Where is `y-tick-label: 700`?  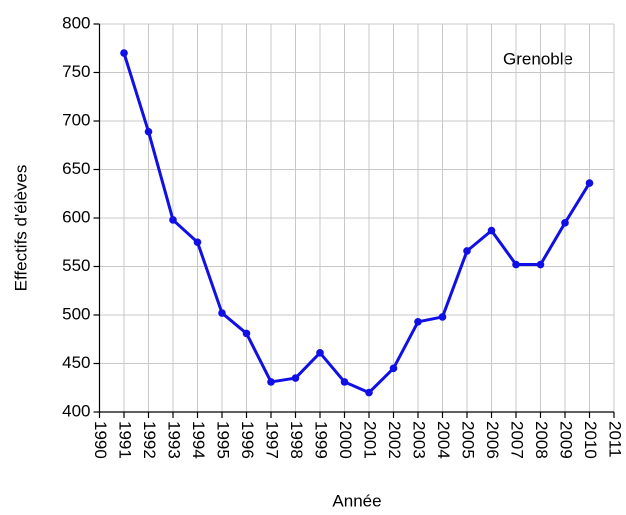
y-tick-label: 700 is located at coordinates (76, 119).